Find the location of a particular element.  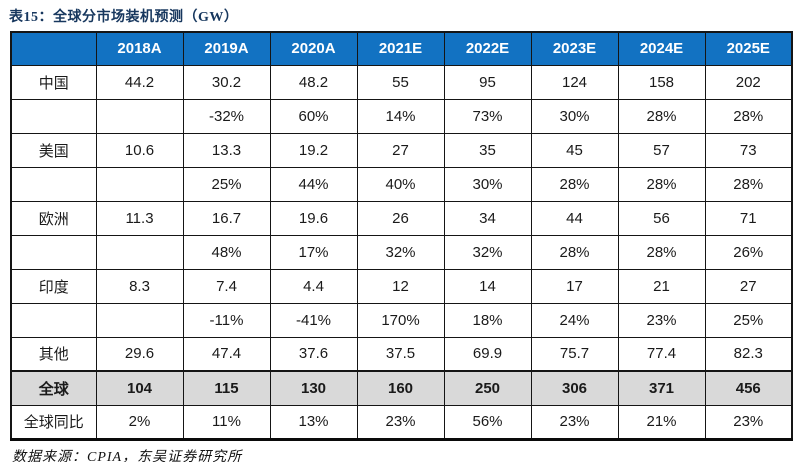

table-cell: 27 is located at coordinates (400, 150).